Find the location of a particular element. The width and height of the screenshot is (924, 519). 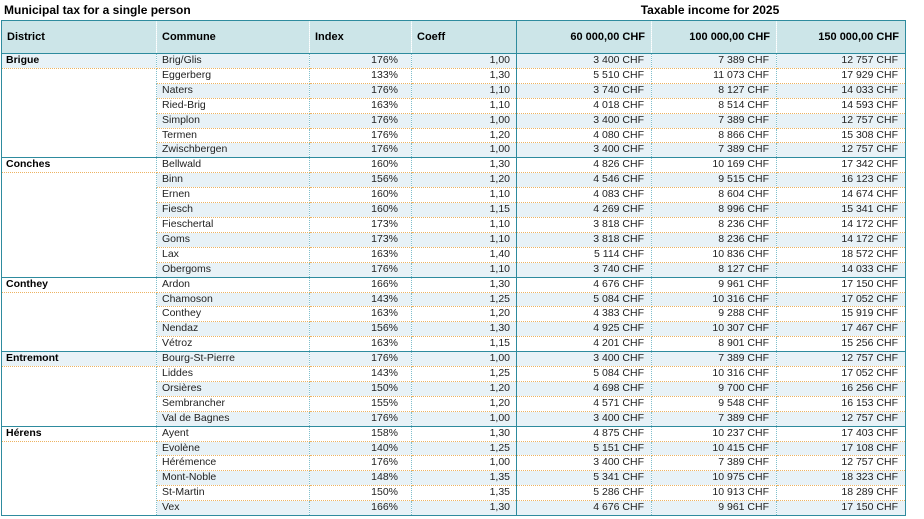

commune-cell: Fieschertal is located at coordinates (233, 225).